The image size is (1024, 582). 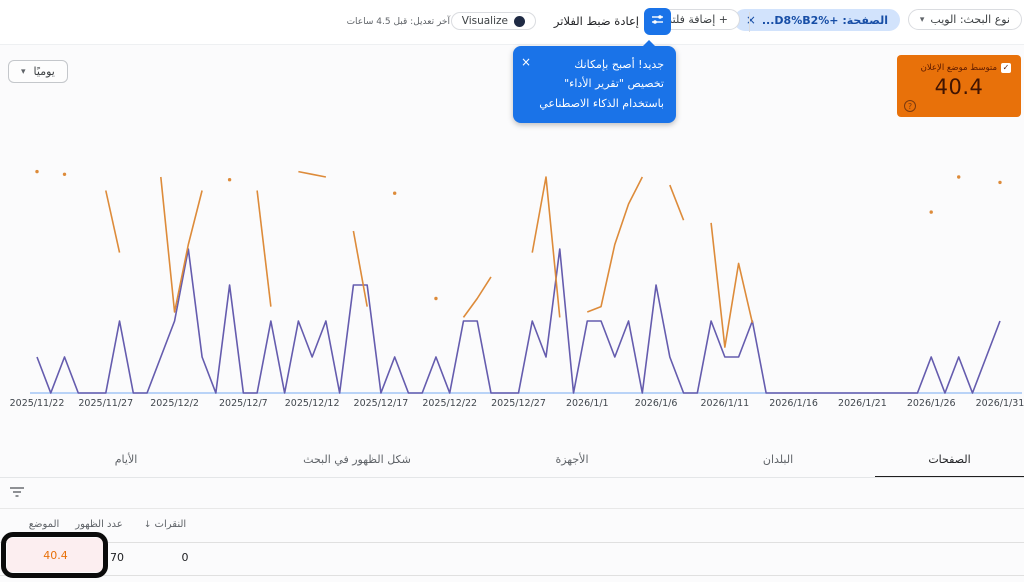 What do you see at coordinates (793, 403) in the screenshot?
I see `x-axis-tick: 2026/1/16` at bounding box center [793, 403].